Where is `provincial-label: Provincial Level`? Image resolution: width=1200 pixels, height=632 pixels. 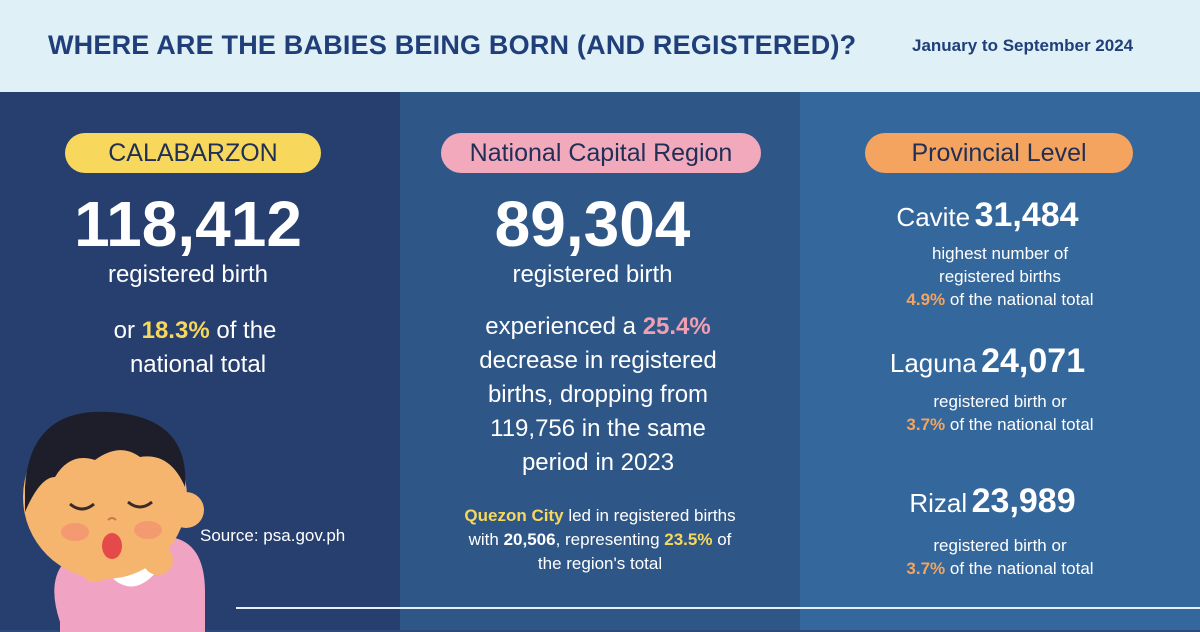
provincial-label: Provincial Level is located at coordinates (999, 153).